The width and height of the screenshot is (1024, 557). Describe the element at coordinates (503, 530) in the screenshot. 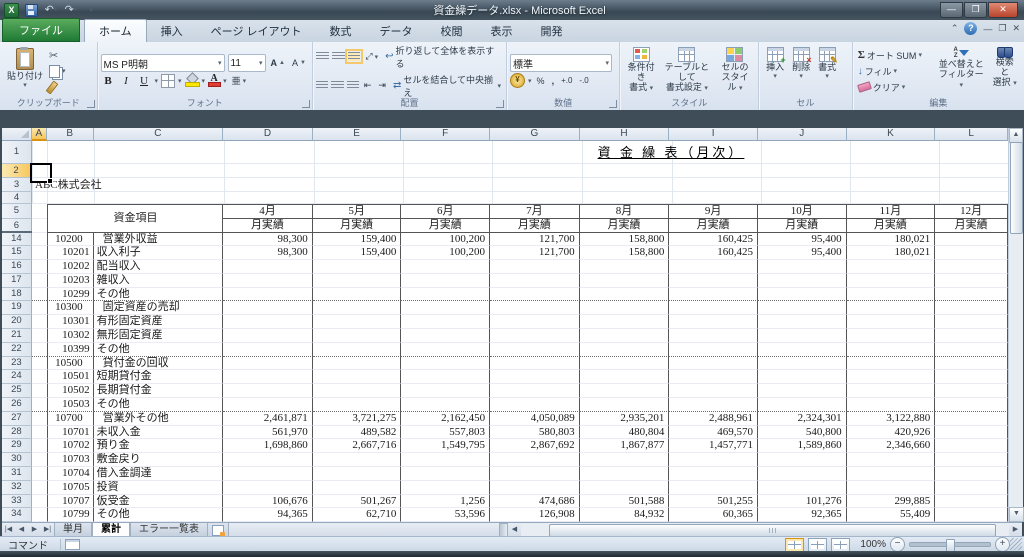

I see `tab-split-handle` at that location.